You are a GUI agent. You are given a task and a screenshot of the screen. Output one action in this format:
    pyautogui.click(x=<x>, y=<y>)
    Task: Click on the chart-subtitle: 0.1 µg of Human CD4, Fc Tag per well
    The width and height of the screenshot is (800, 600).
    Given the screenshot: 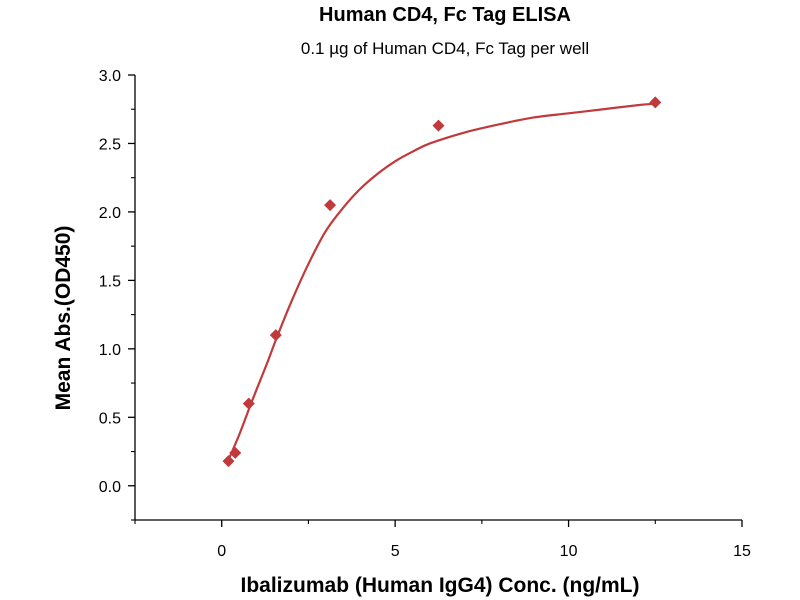 What is the action you would take?
    pyautogui.click(x=445, y=48)
    